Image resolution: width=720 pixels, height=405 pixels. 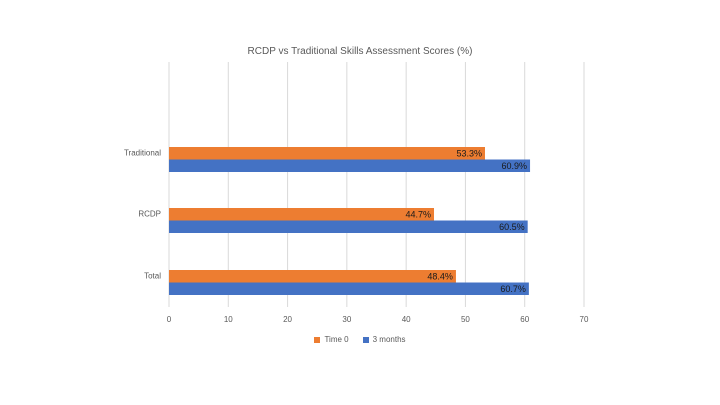 What do you see at coordinates (512, 227) in the screenshot?
I see `data-label: 60.5%` at bounding box center [512, 227].